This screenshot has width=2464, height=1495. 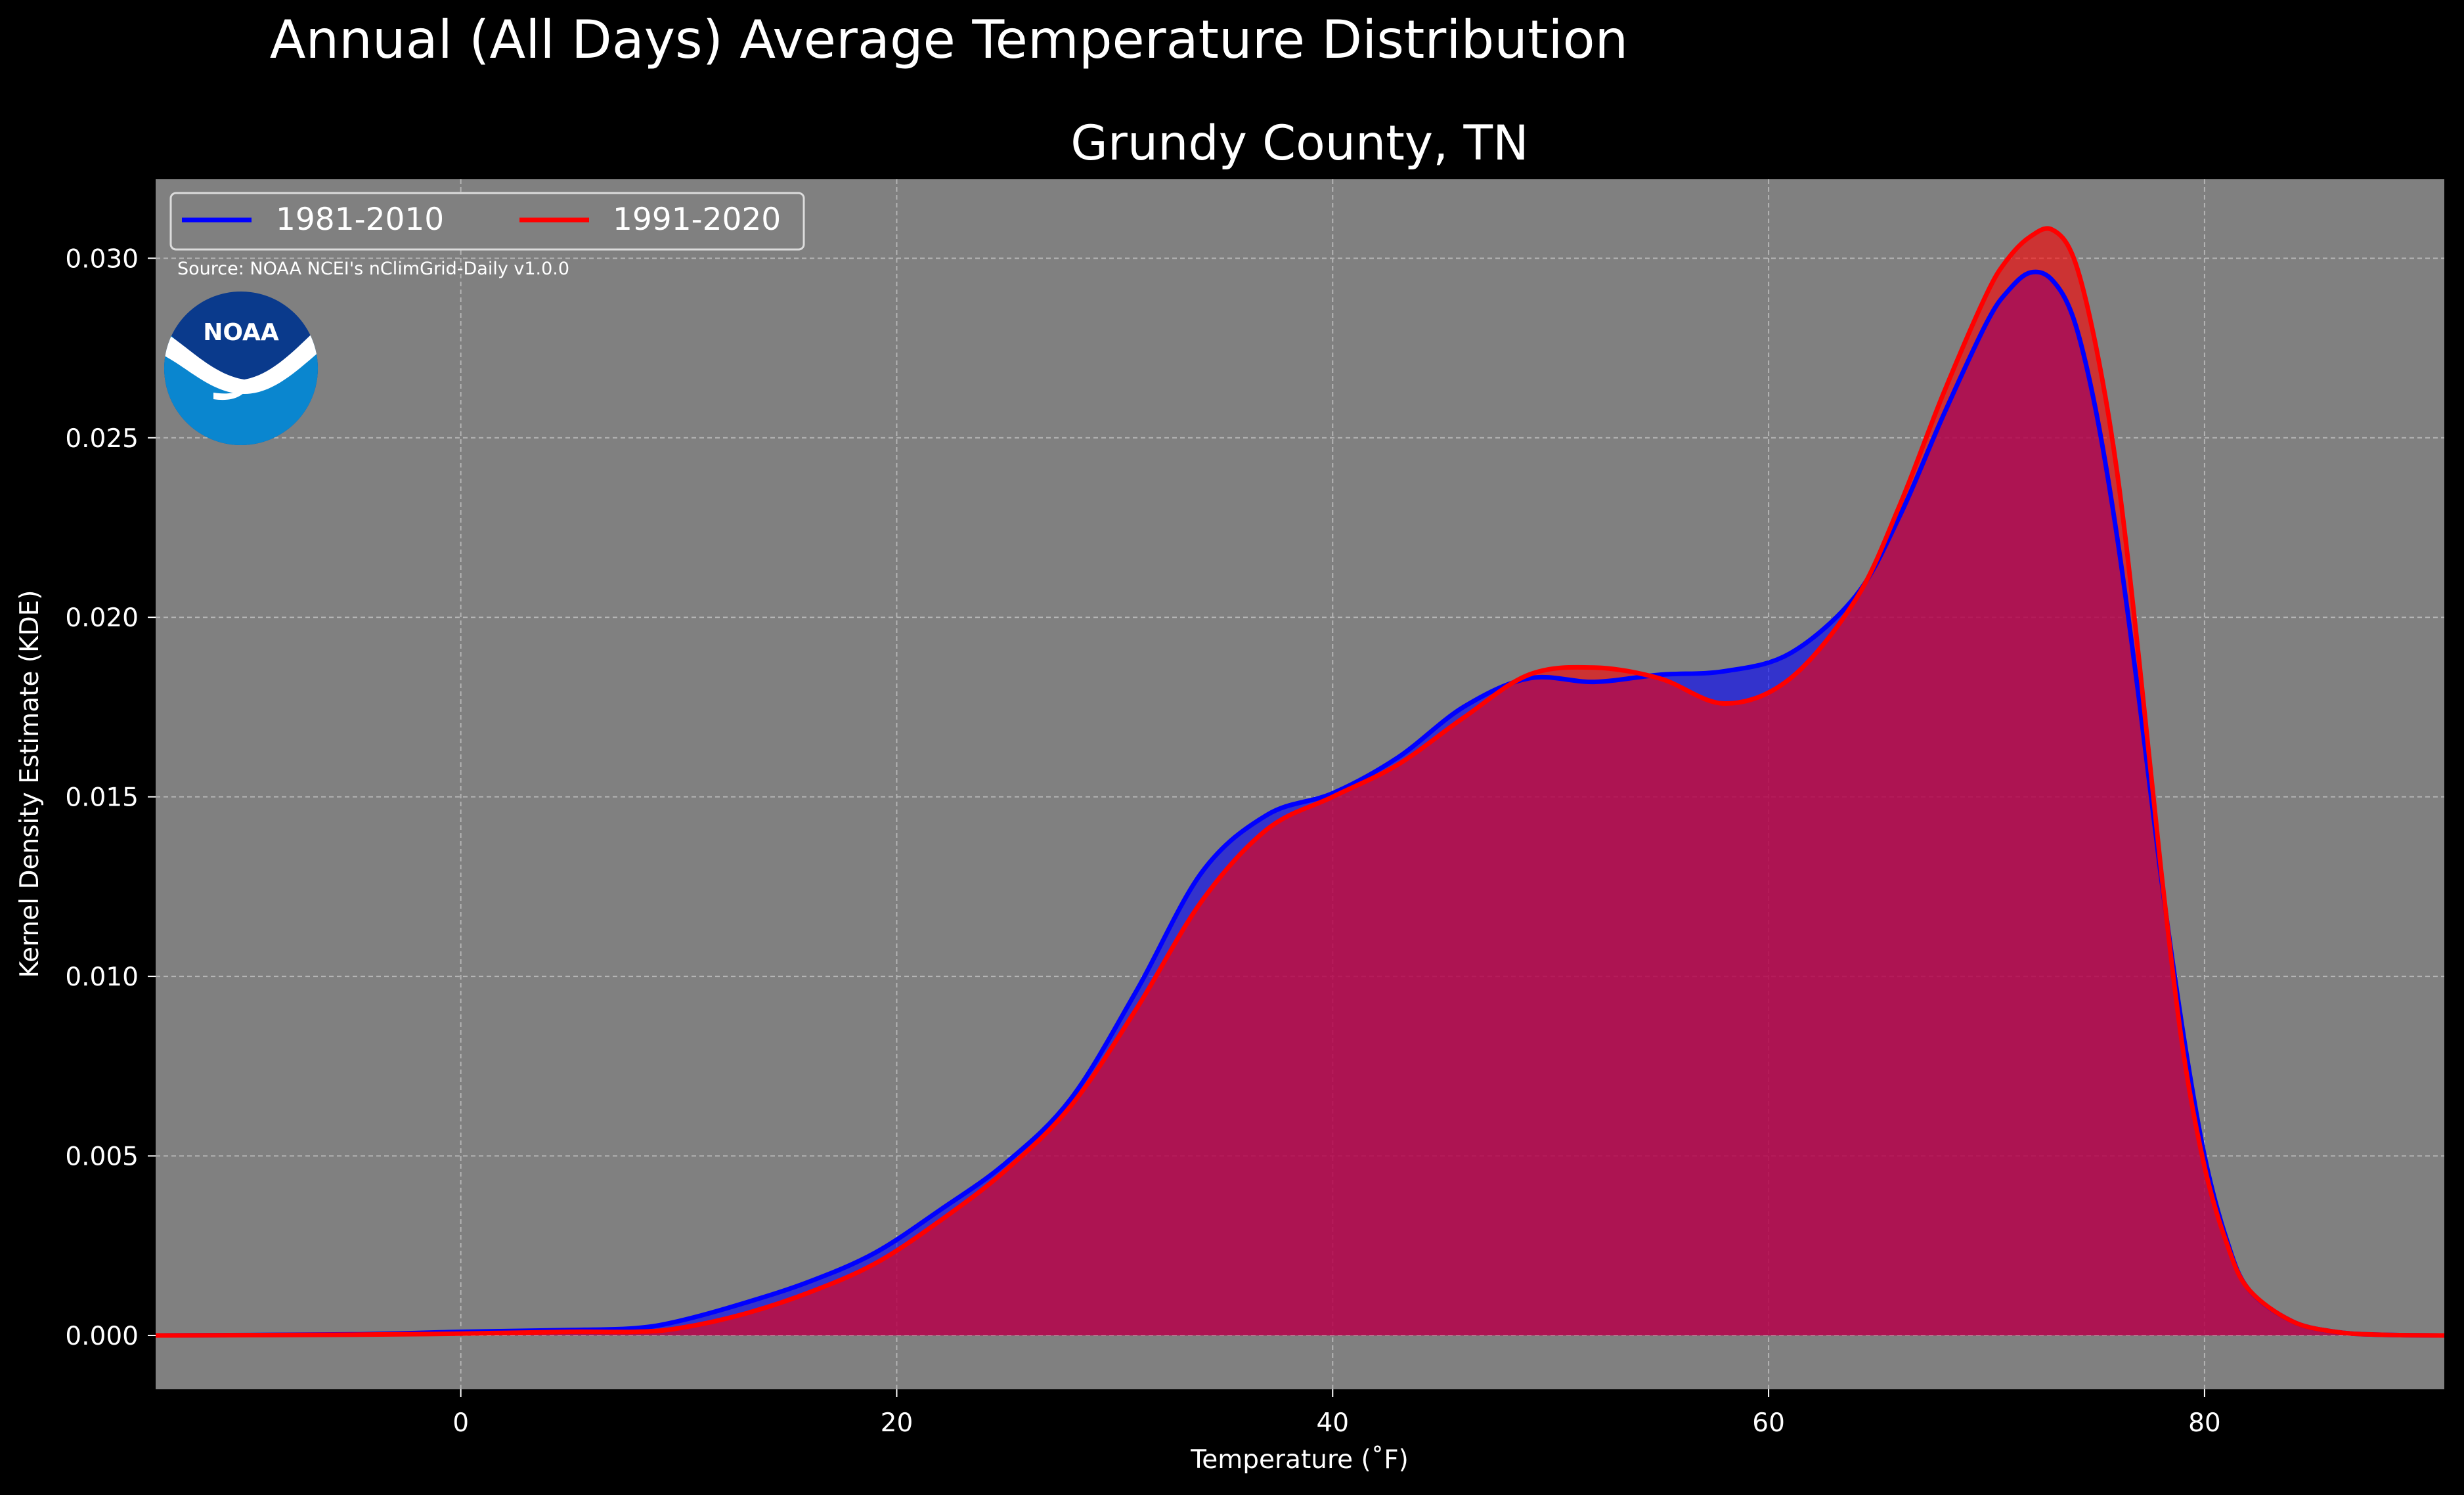 What do you see at coordinates (102, 259) in the screenshot?
I see `y-tick-label: 0.030` at bounding box center [102, 259].